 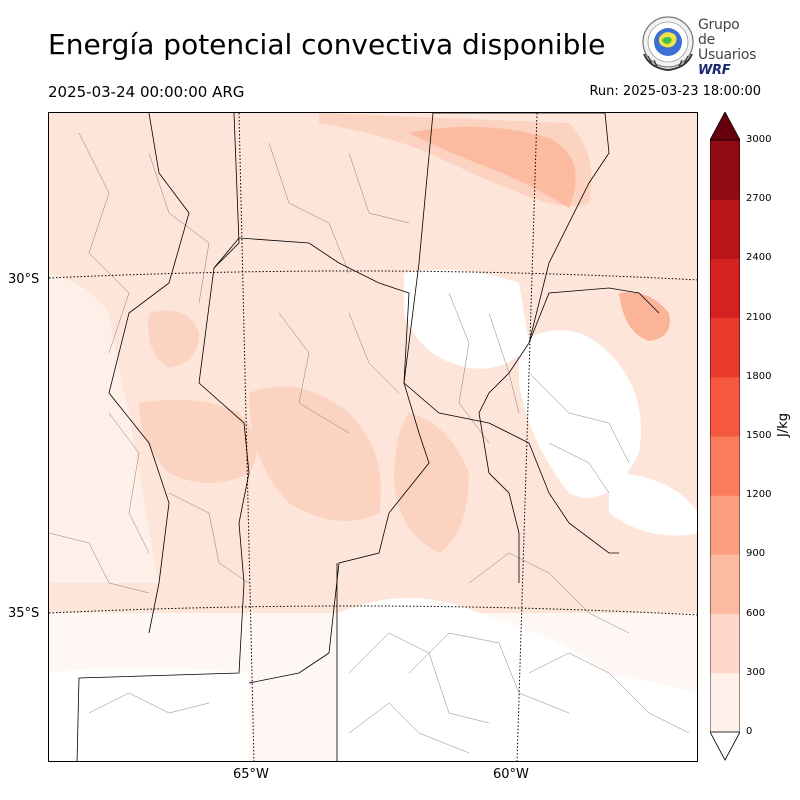 I want to click on colorbar-tick-label: 2400, so click(x=759, y=258).